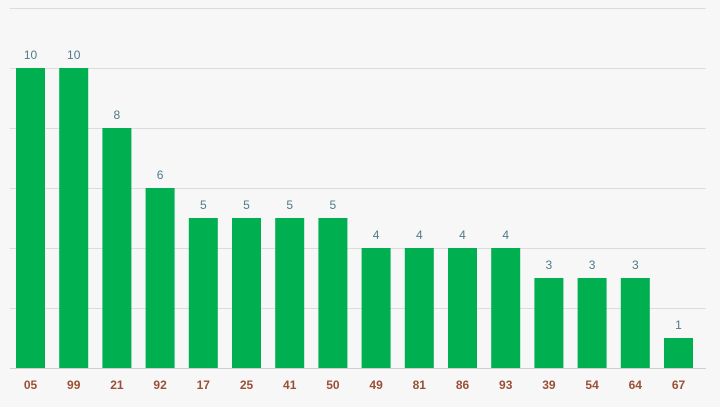 The image size is (720, 407). I want to click on category-label-64: 64, so click(636, 385).